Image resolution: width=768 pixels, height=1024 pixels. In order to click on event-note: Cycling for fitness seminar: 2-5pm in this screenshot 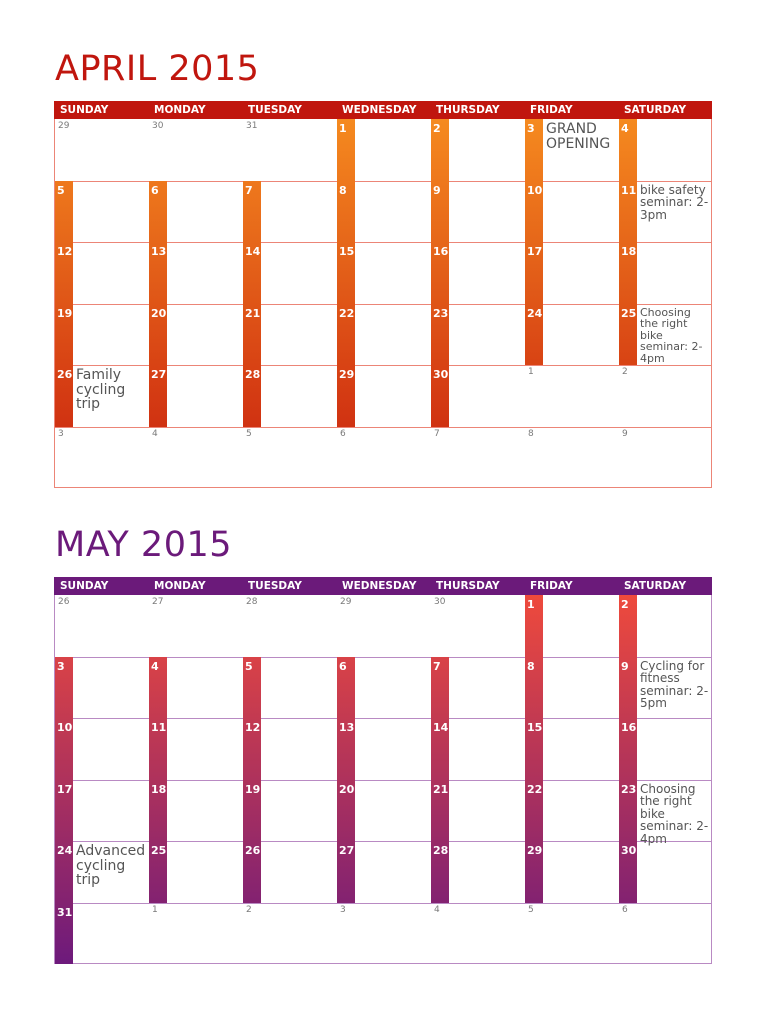, I will do `click(674, 684)`.